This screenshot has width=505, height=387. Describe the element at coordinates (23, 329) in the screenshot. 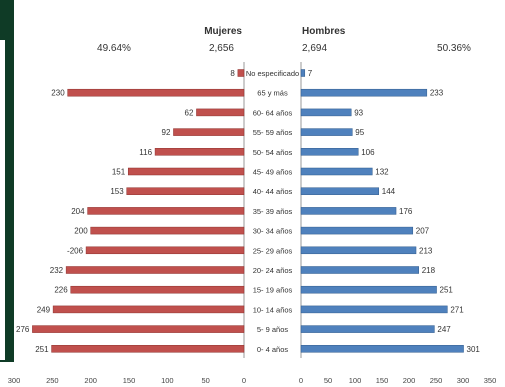

I see `female-value-label: 276` at that location.